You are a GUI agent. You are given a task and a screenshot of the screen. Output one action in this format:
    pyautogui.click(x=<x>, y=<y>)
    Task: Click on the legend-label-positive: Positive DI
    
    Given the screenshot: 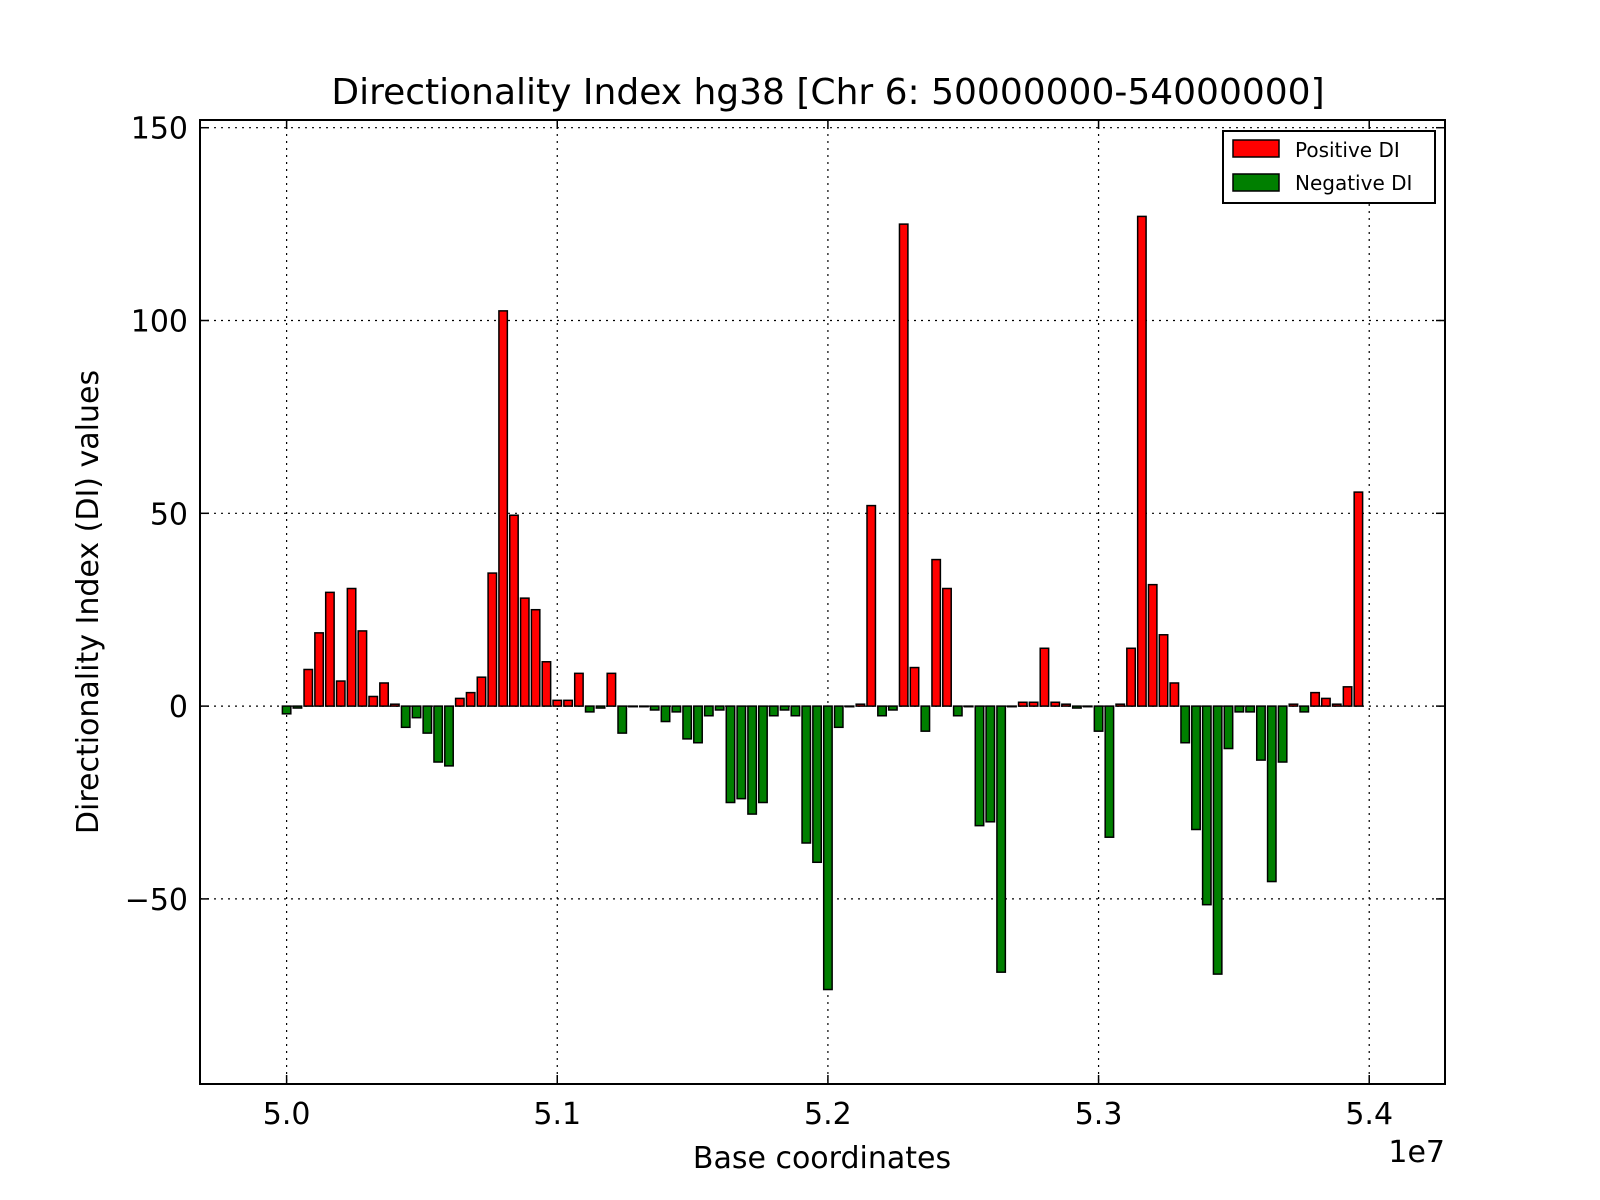 What is the action you would take?
    pyautogui.click(x=1347, y=150)
    